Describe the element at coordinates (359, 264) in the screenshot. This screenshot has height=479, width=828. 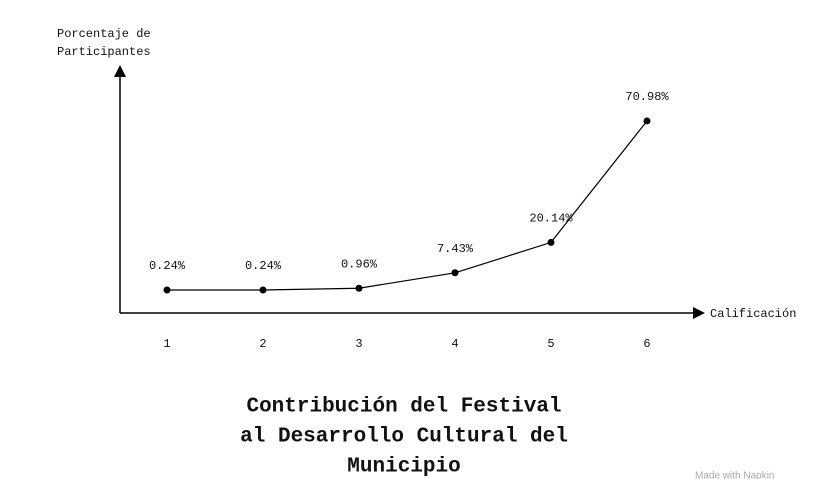
I see `data-label: 0.96%` at that location.